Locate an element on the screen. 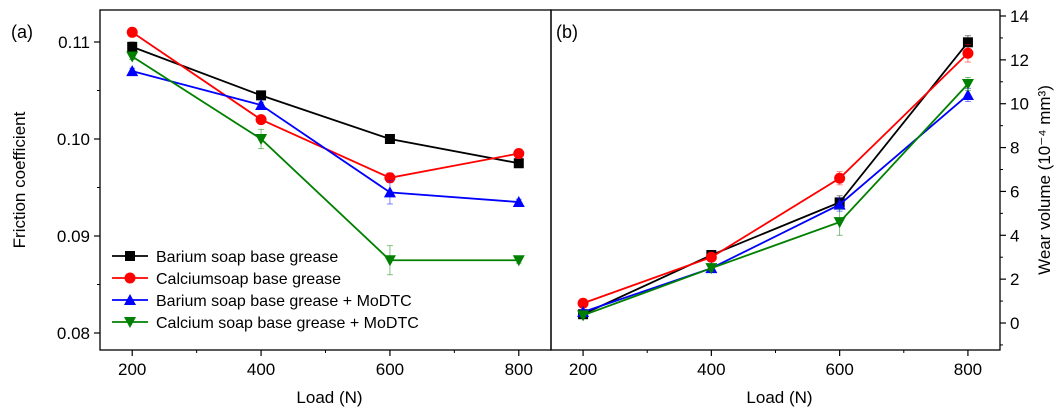  y-tick-label: 12 is located at coordinates (1019, 60).